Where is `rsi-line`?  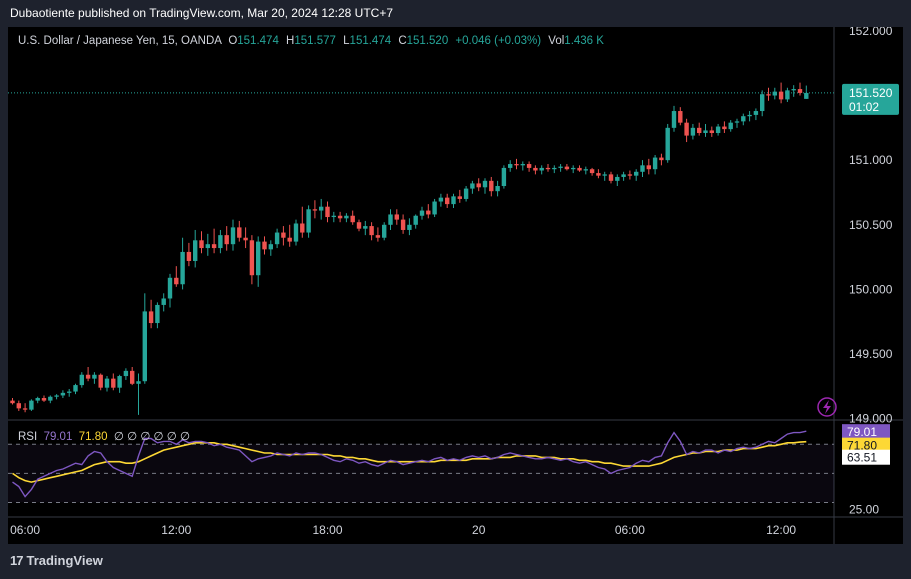 rsi-line is located at coordinates (409, 464).